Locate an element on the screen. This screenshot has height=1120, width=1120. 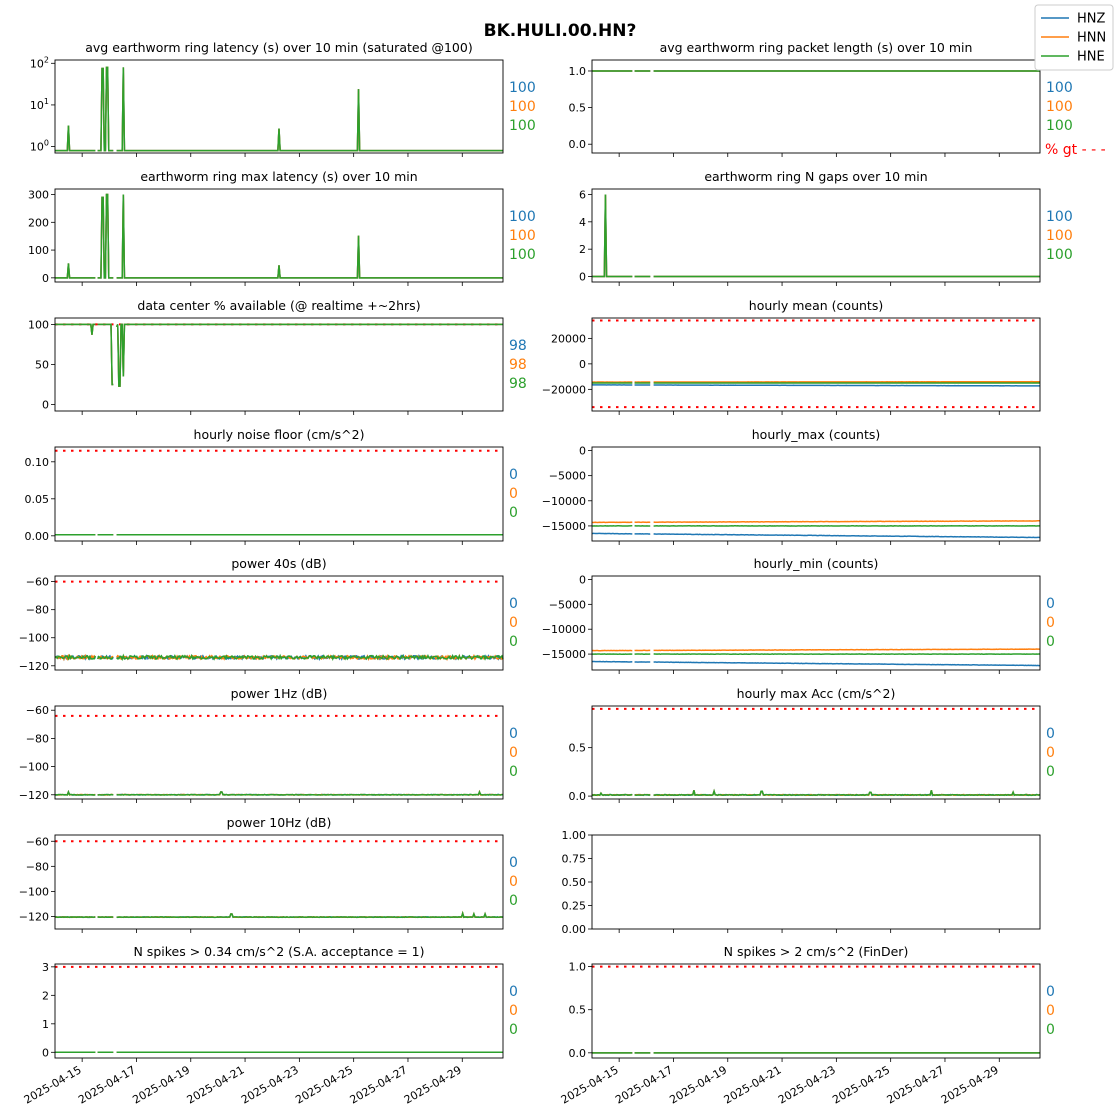
y-tick-label: 4 is located at coordinates (582, 222).